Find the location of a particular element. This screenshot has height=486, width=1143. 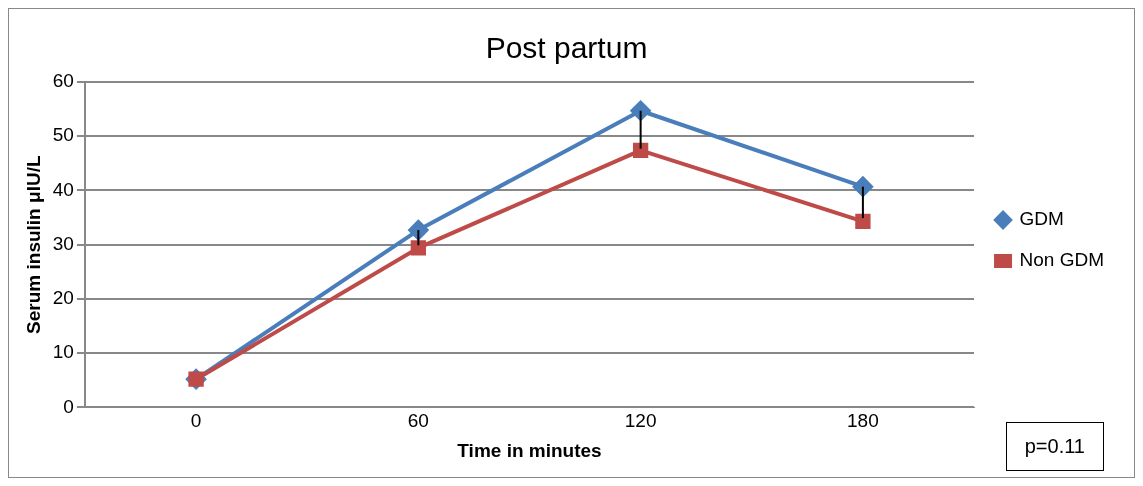

x-tick-label: 0 is located at coordinates (196, 421).